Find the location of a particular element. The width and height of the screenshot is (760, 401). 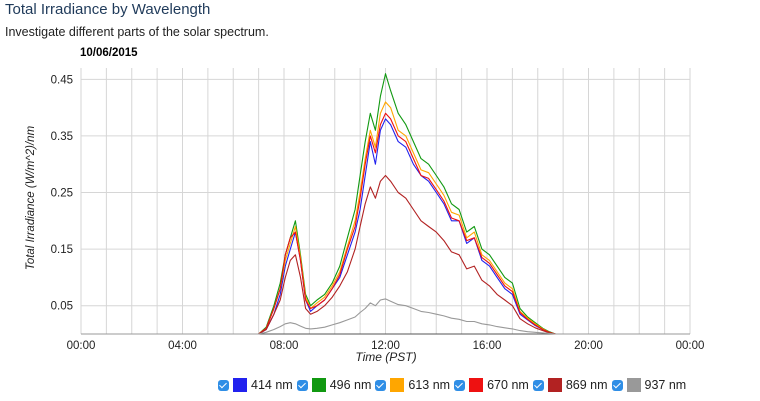

legend-label: 414 nm is located at coordinates (272, 385).